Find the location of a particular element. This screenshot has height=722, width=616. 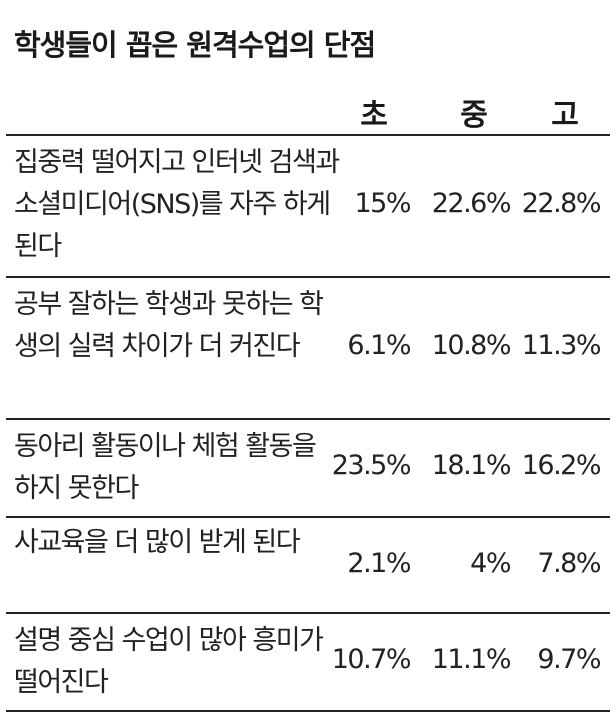

cell-value: 11.3% is located at coordinates (561, 345).